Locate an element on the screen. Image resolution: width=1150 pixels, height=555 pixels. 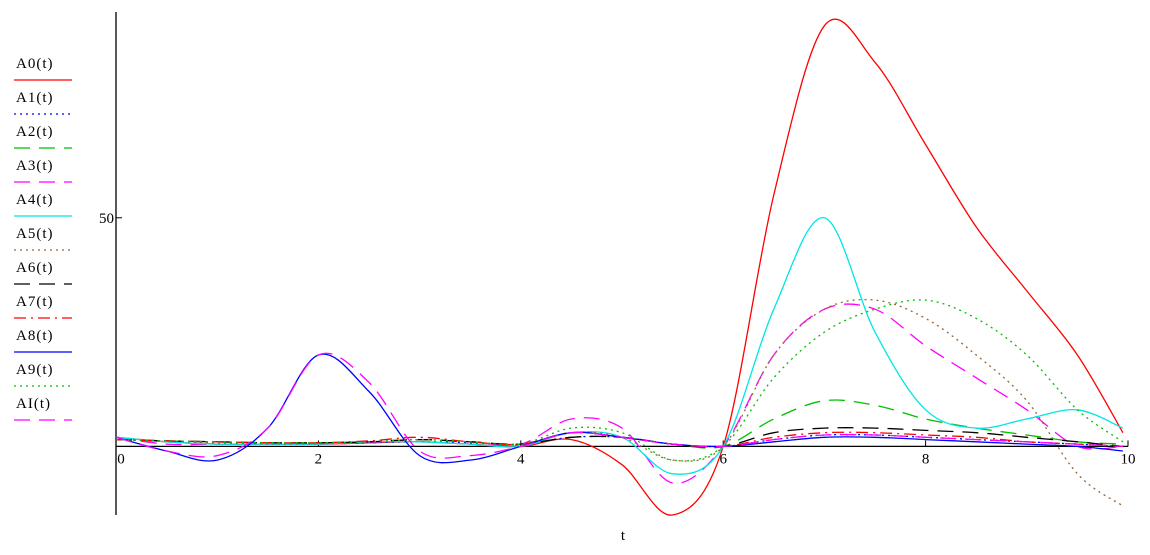
legend-item: A1(t) is located at coordinates (47, 107).